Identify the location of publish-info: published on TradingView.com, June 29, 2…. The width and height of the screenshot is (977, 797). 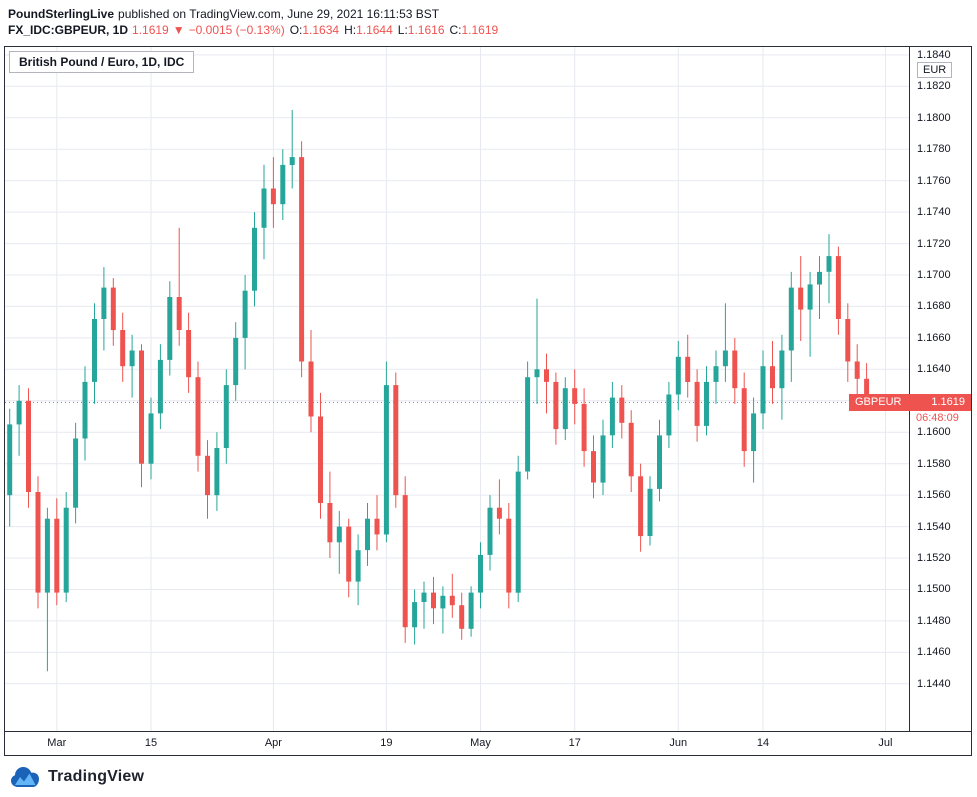
(279, 14).